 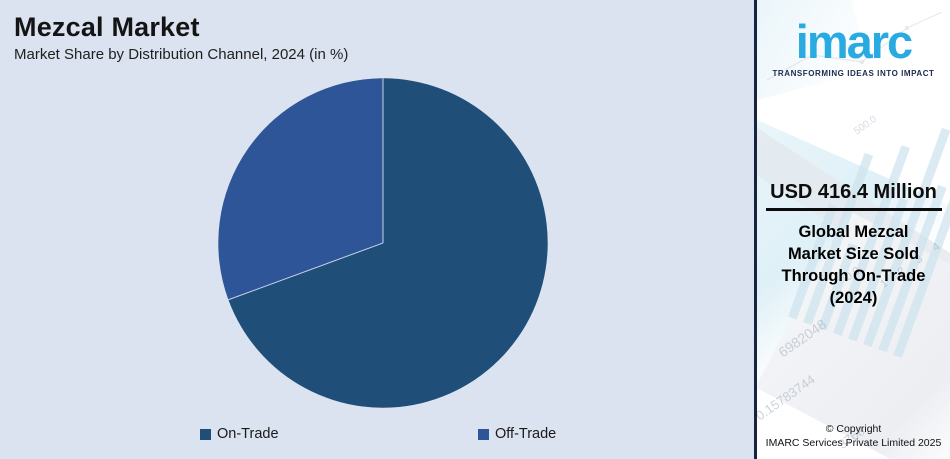 I want to click on legend-swatch-off-trade, so click(x=483, y=434).